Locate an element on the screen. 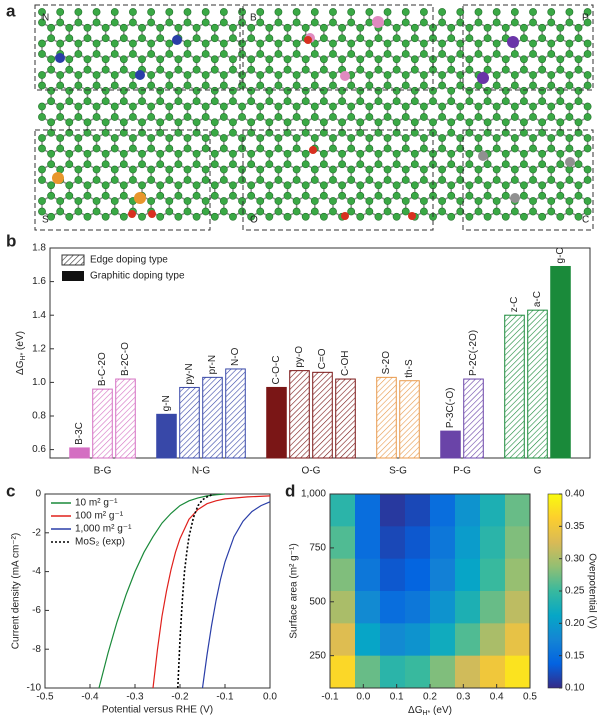 This screenshot has width=600, height=721. region-label: B is located at coordinates (253, 18).